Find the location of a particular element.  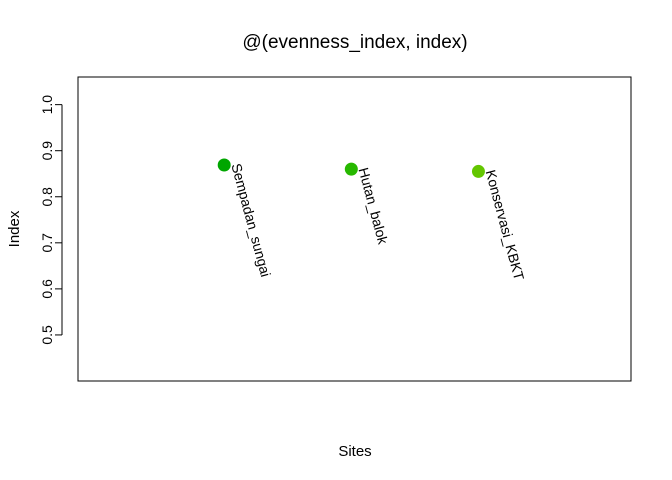

y-axis-ticks: 0.5 0.6 0.7 0.8 0.9 1.0 is located at coordinates (50, 220).